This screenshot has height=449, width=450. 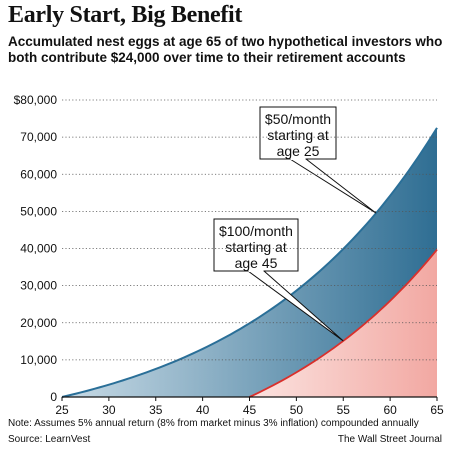 I want to click on callout-series-2-joint, so click(x=256, y=271).